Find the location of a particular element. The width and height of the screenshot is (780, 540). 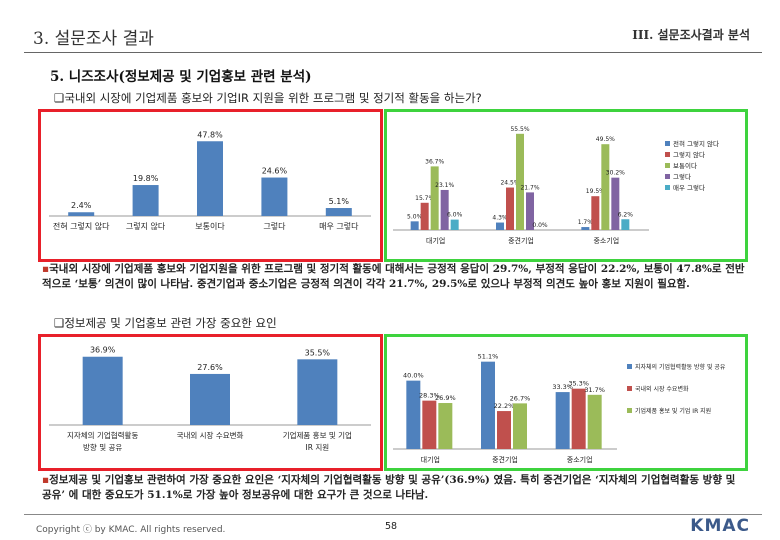

page-number: 58 is located at coordinates (391, 526).